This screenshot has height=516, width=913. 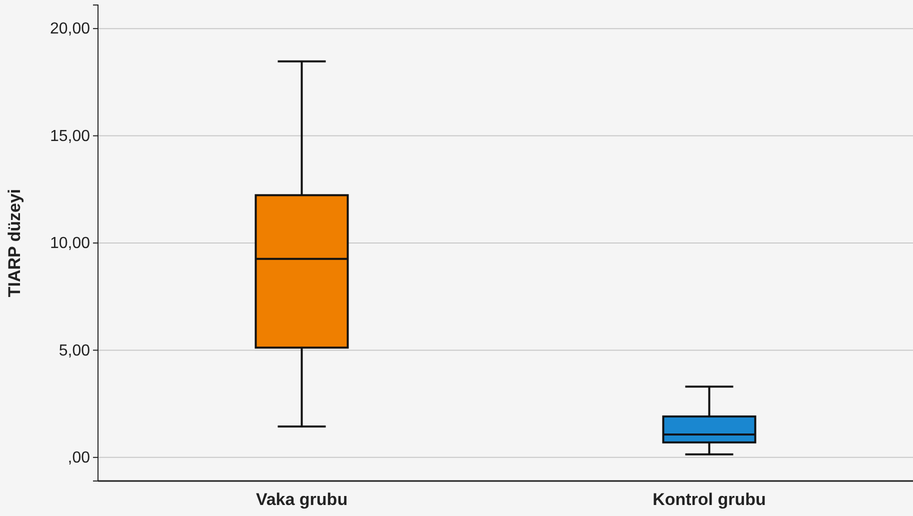 What do you see at coordinates (70, 243) in the screenshot?
I see `y-tick-label: 10,00` at bounding box center [70, 243].